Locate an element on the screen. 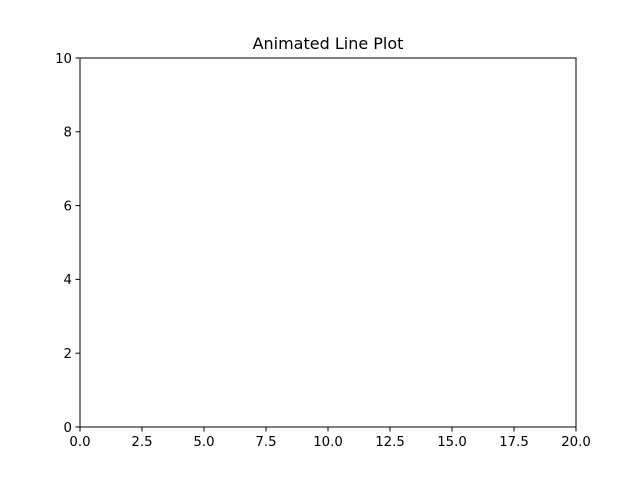  x-axis: 0.0 2.5 5.0 7.5 10.0 12.5 15.0 17.5 20.0 is located at coordinates (330, 438).